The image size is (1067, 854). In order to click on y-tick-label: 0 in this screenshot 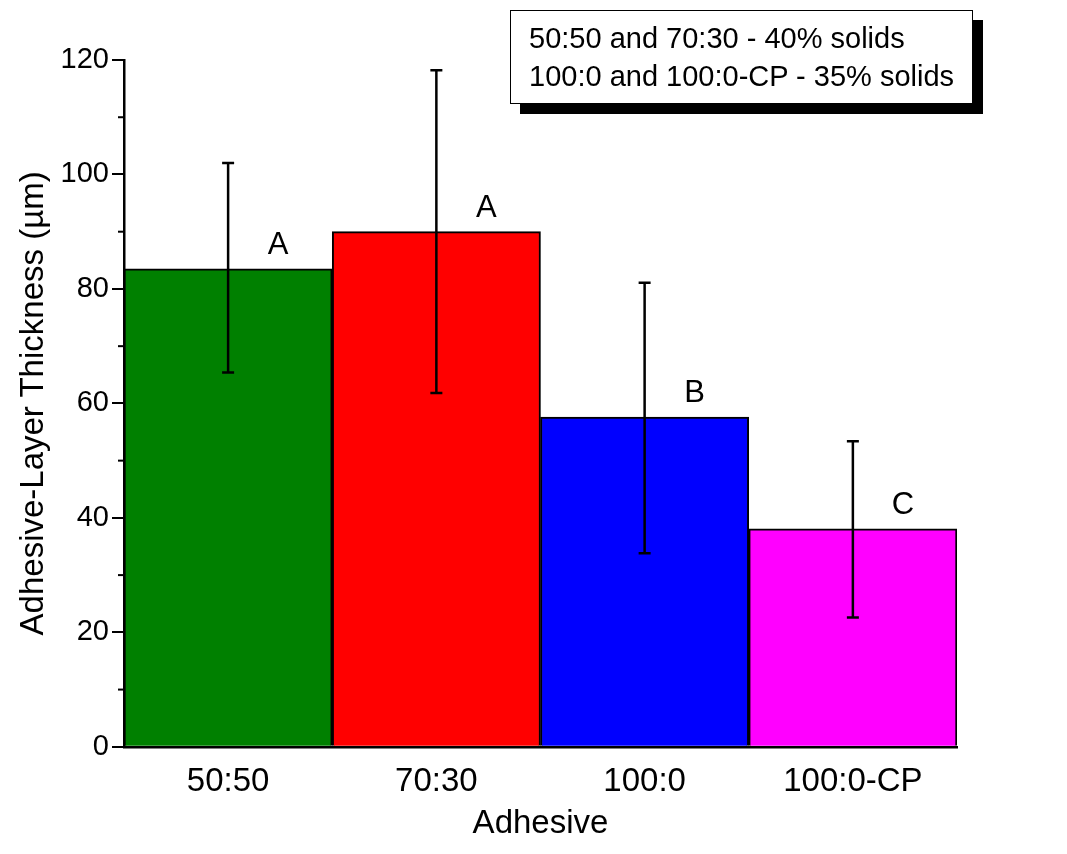, I will do `click(100, 744)`.